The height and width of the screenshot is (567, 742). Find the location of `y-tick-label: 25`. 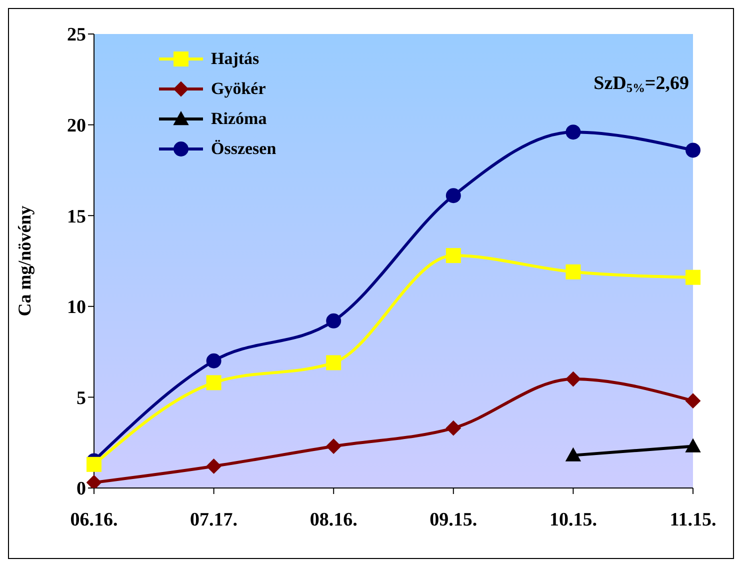

y-tick-label: 25 is located at coordinates (76, 35).